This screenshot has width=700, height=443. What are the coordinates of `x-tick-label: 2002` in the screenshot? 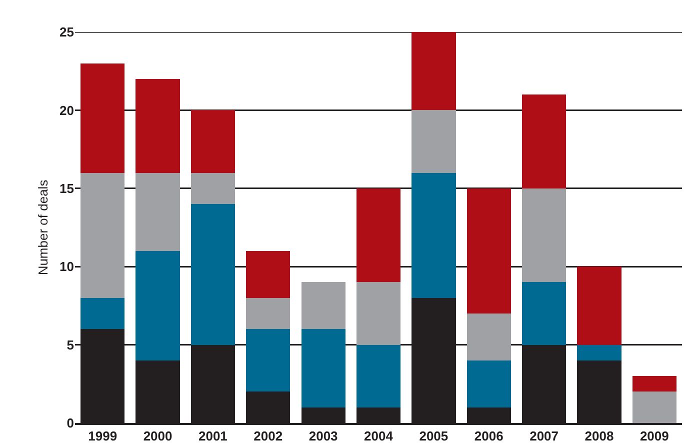 It's located at (268, 435).